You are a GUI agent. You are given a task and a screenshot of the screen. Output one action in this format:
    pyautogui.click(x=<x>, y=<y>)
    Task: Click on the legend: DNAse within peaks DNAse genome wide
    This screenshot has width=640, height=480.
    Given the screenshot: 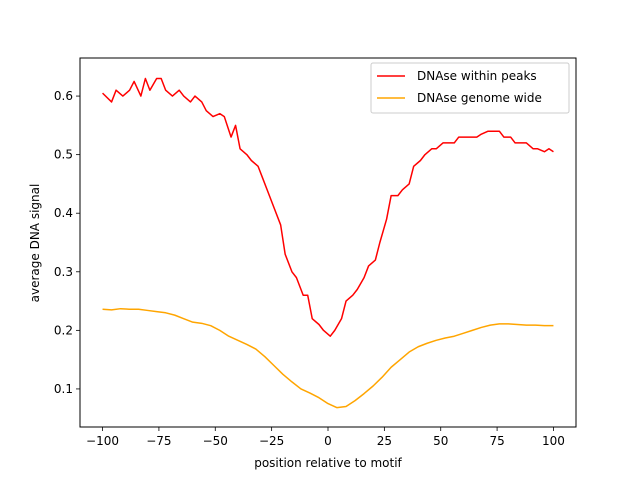 What is the action you would take?
    pyautogui.click(x=470, y=88)
    